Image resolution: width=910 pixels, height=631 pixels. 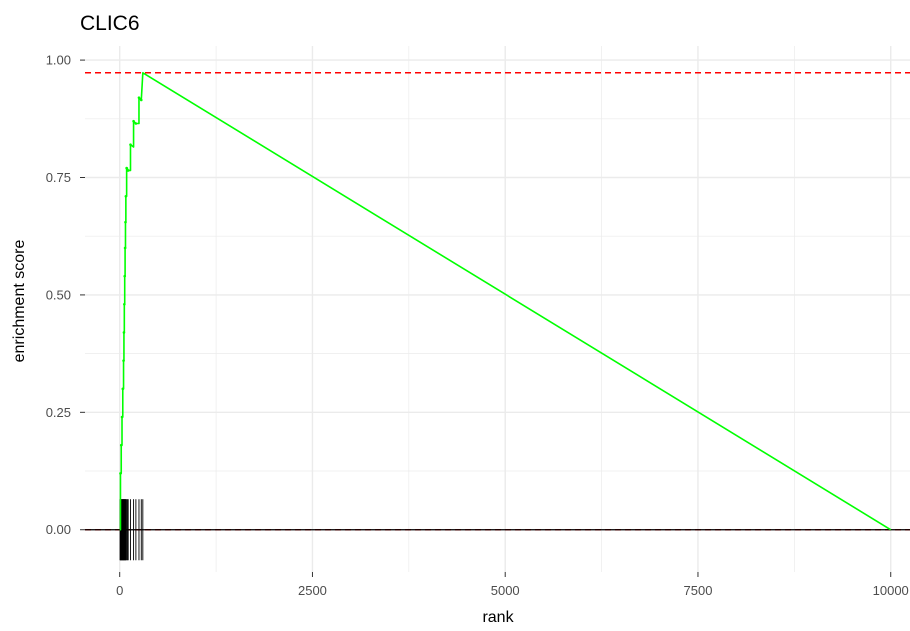 I want to click on y-tick-label: 0.25, so click(x=58, y=412).